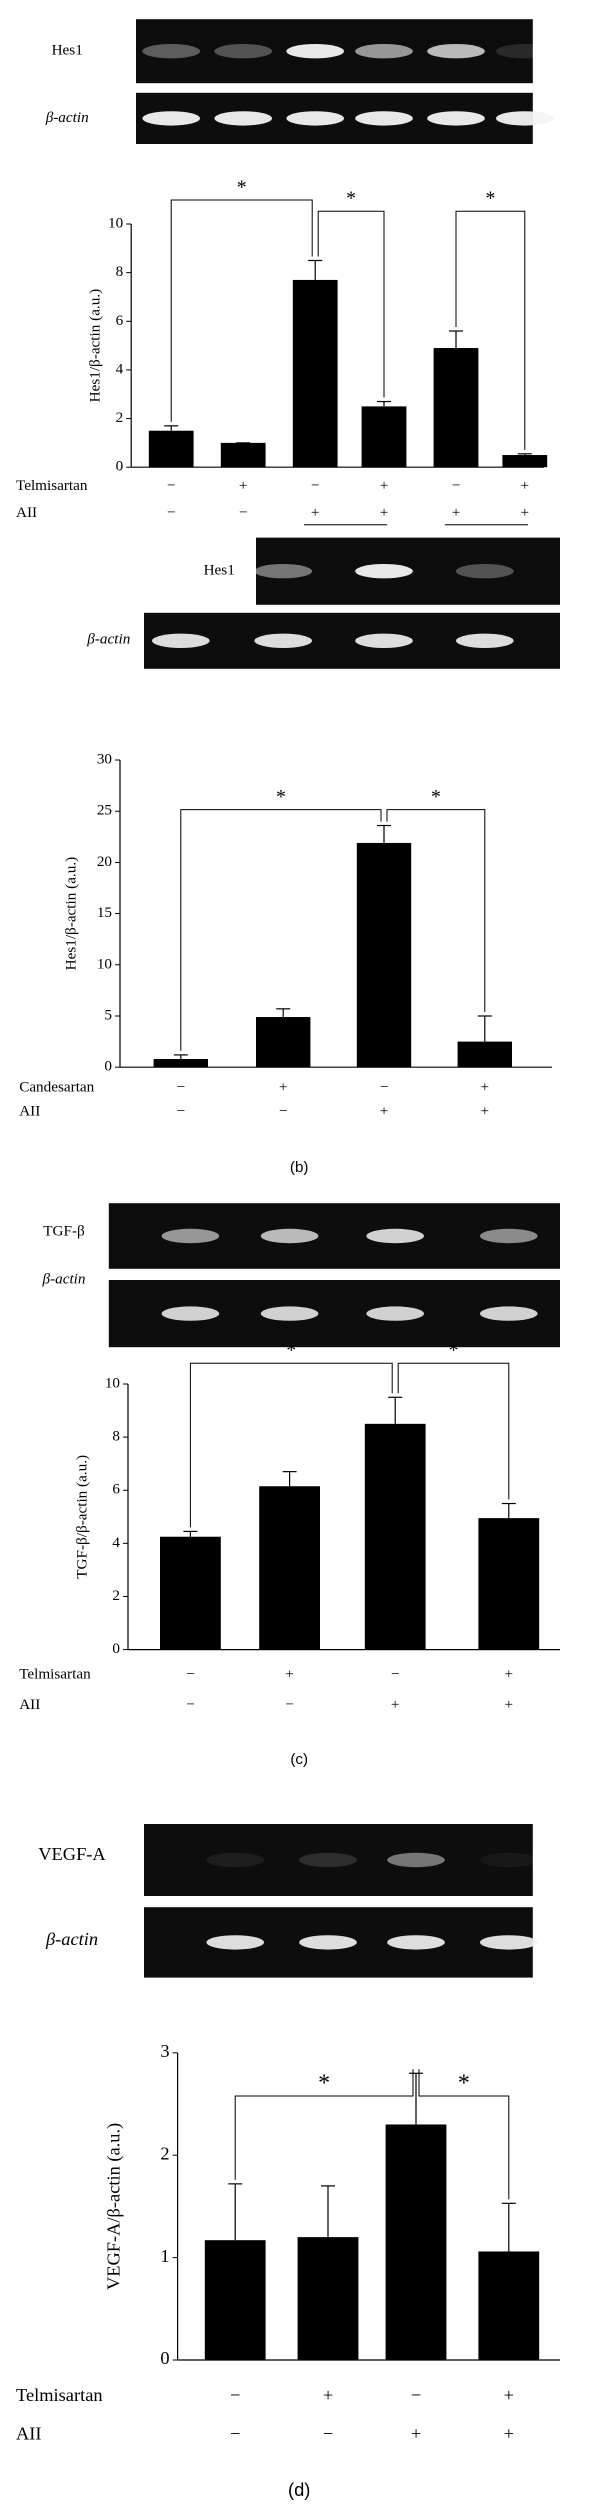 The width and height of the screenshot is (600, 2505). Describe the element at coordinates (164, 2256) in the screenshot. I see `y-tick-label: 1` at that location.